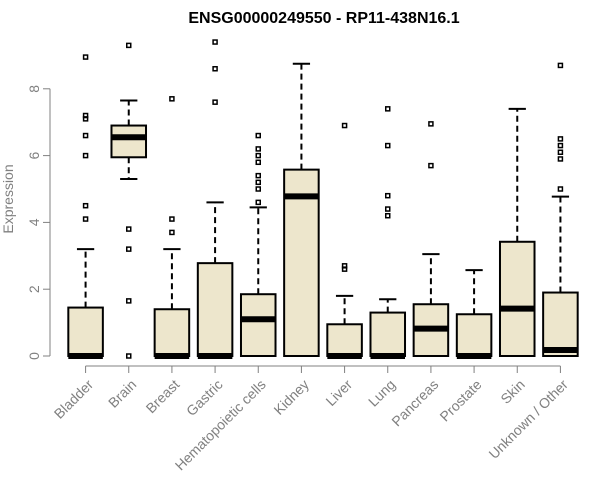  What do you see at coordinates (34, 289) in the screenshot?
I see `y-tick-label: 2` at bounding box center [34, 289].